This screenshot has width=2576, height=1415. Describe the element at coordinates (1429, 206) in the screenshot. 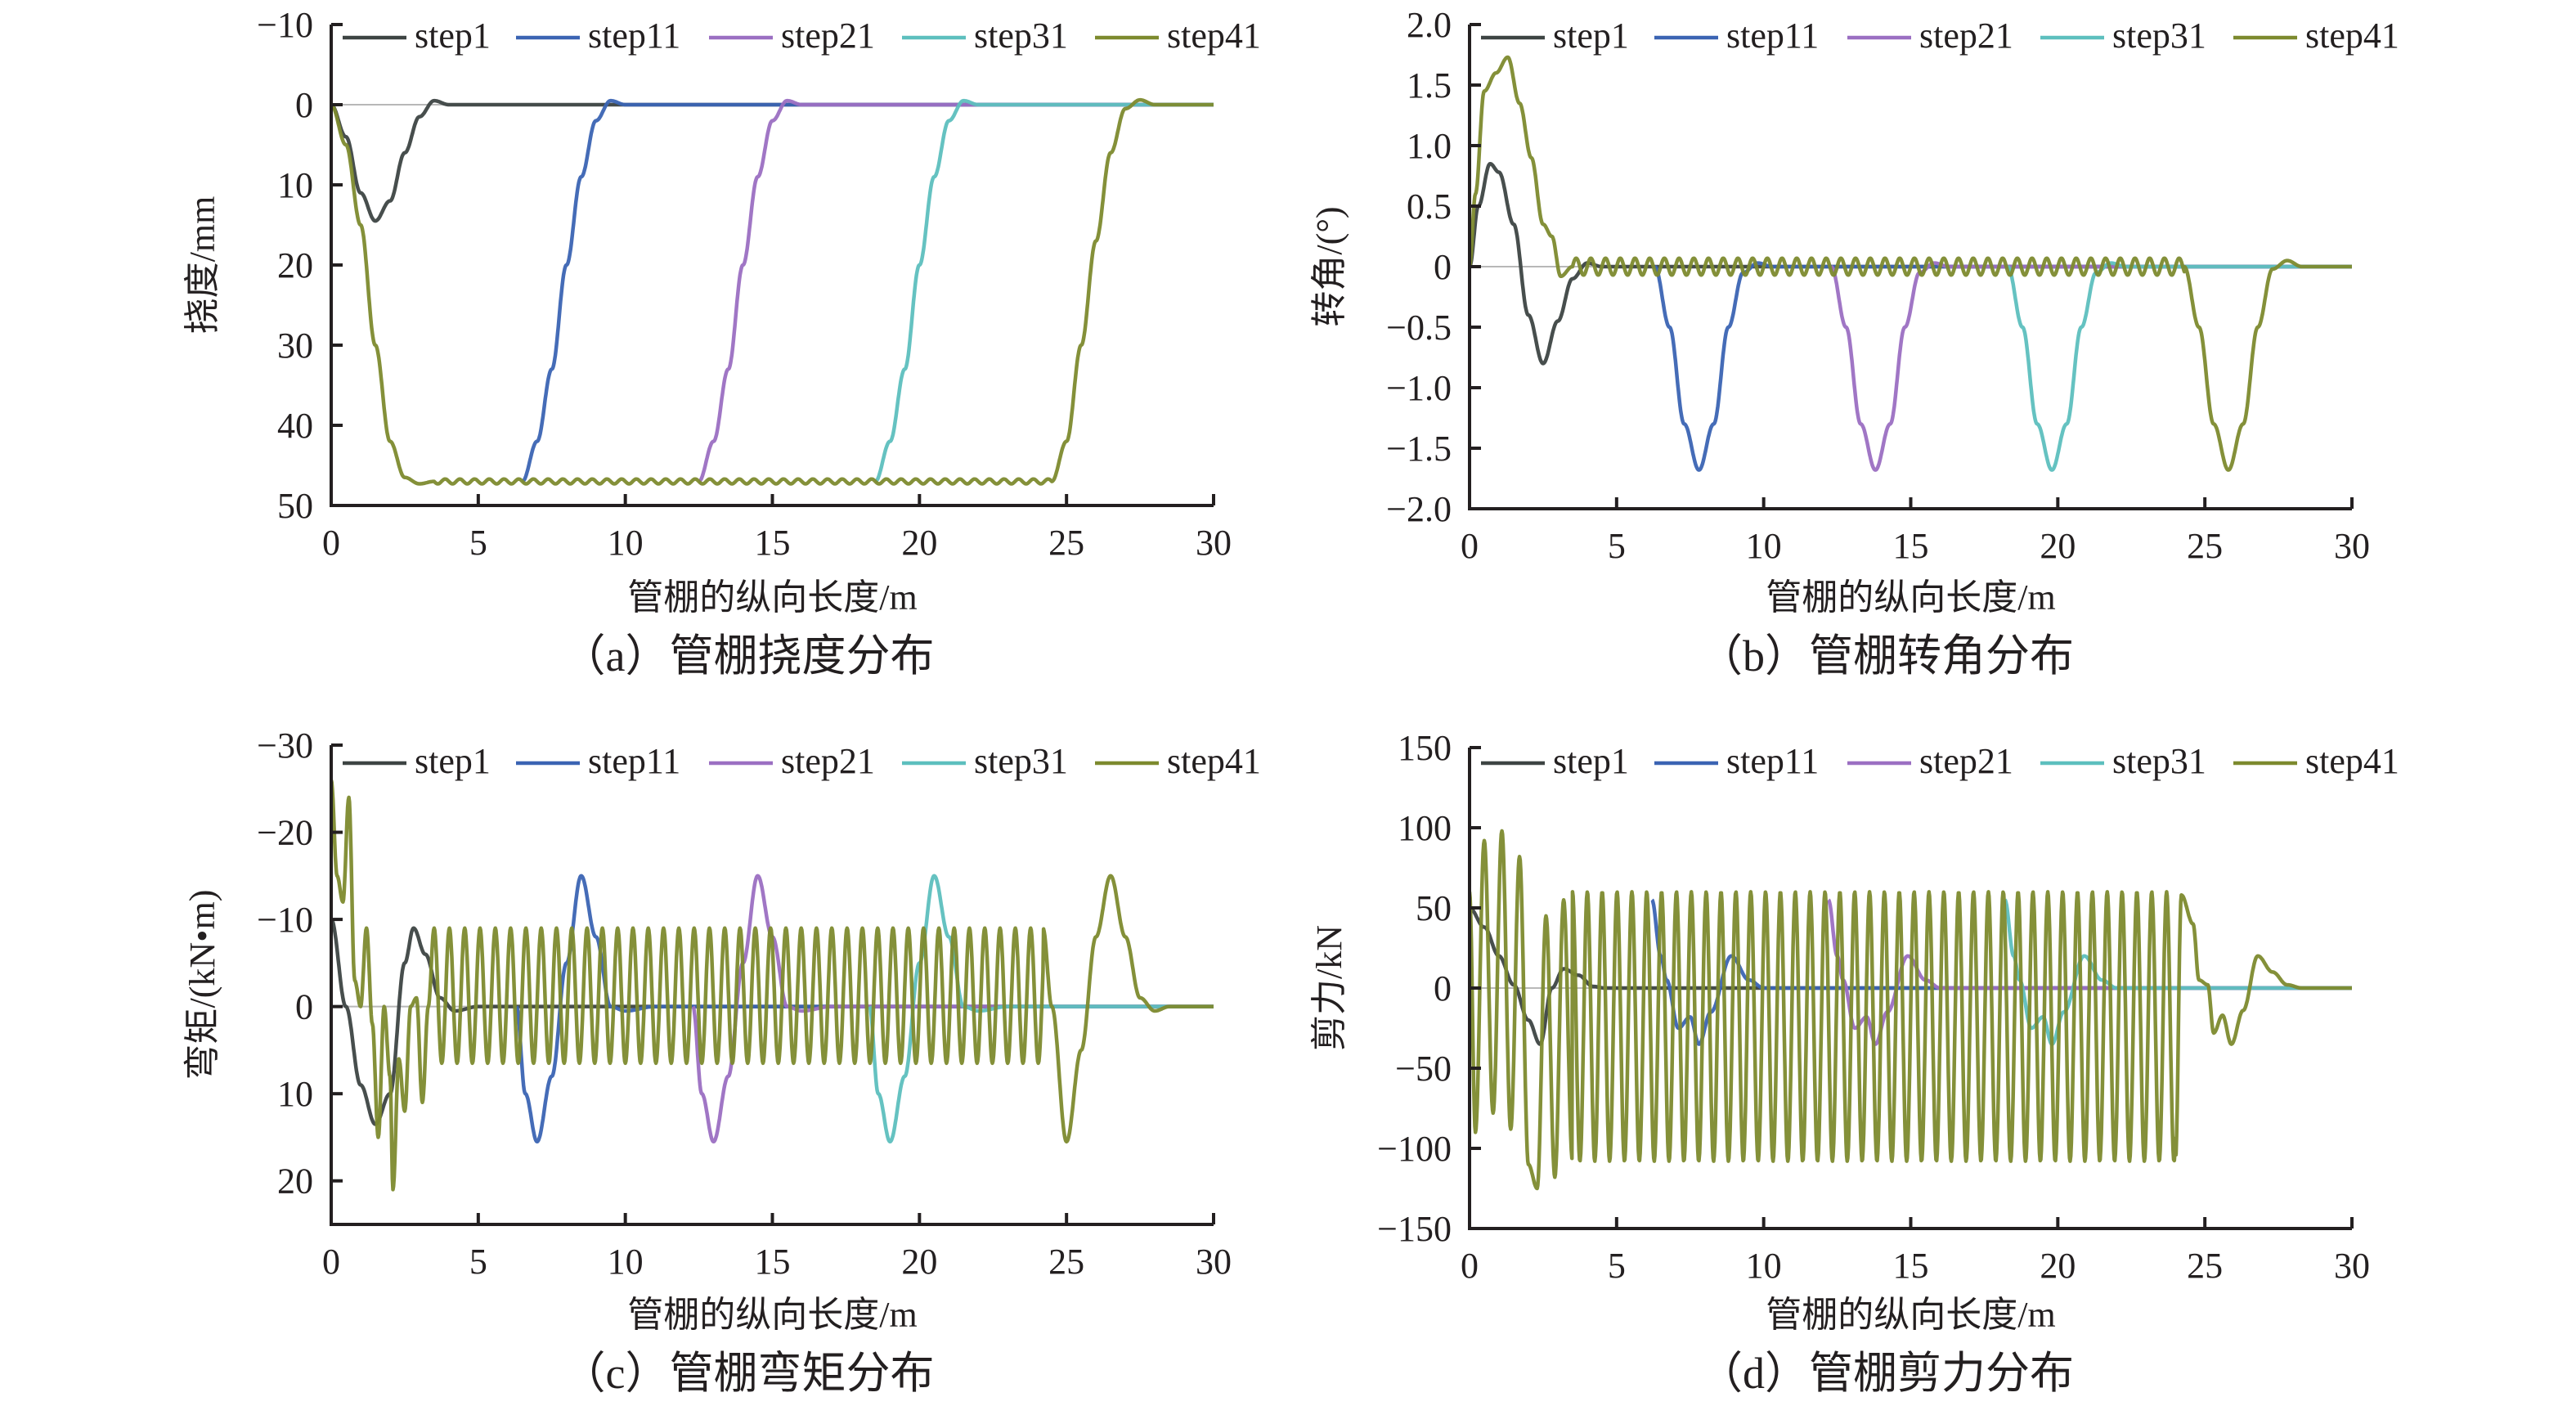

I see `y-tick-label: 0.5` at that location.